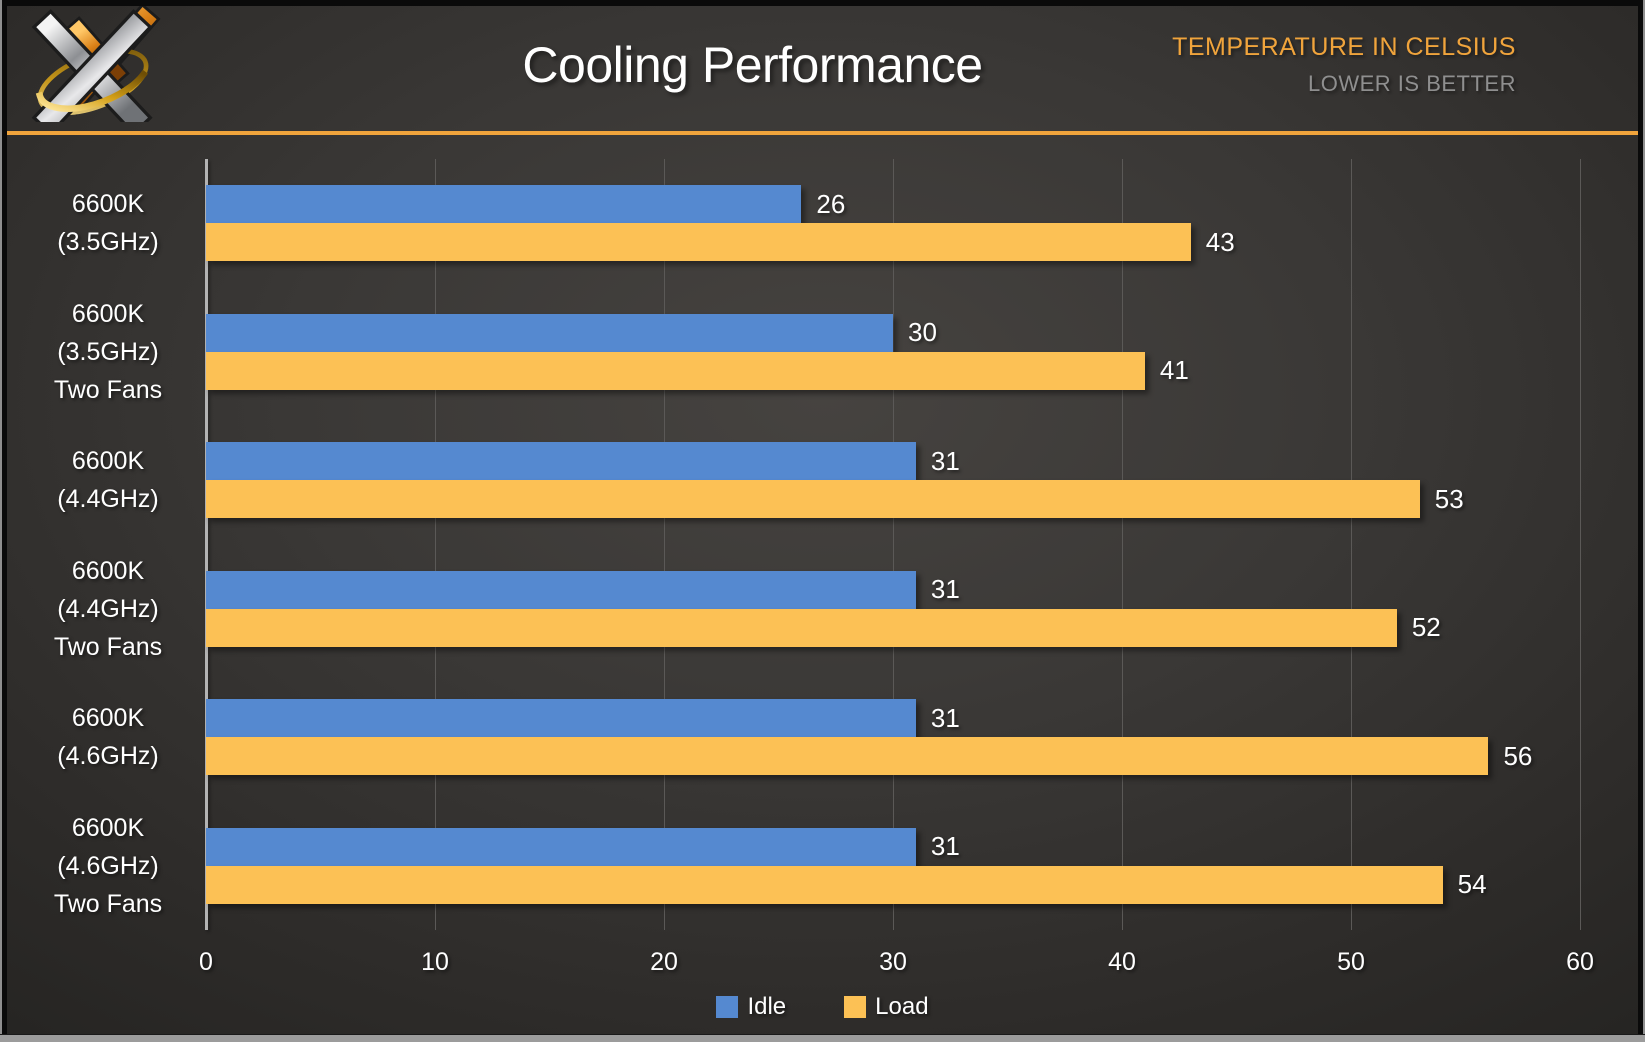 The image size is (1645, 1042). What do you see at coordinates (1351, 962) in the screenshot?
I see `x-tick-label: 50` at bounding box center [1351, 962].